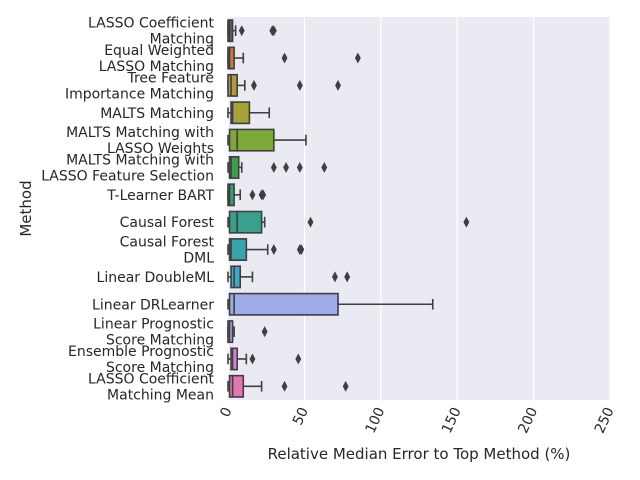 Image resolution: width=640 pixels, height=480 pixels. Describe the element at coordinates (198, 259) in the screenshot. I see `y-tick-label: DML` at that location.